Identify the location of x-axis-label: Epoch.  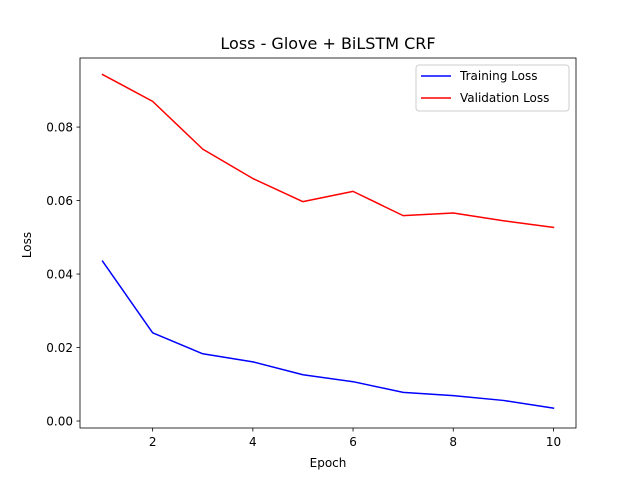
(328, 463).